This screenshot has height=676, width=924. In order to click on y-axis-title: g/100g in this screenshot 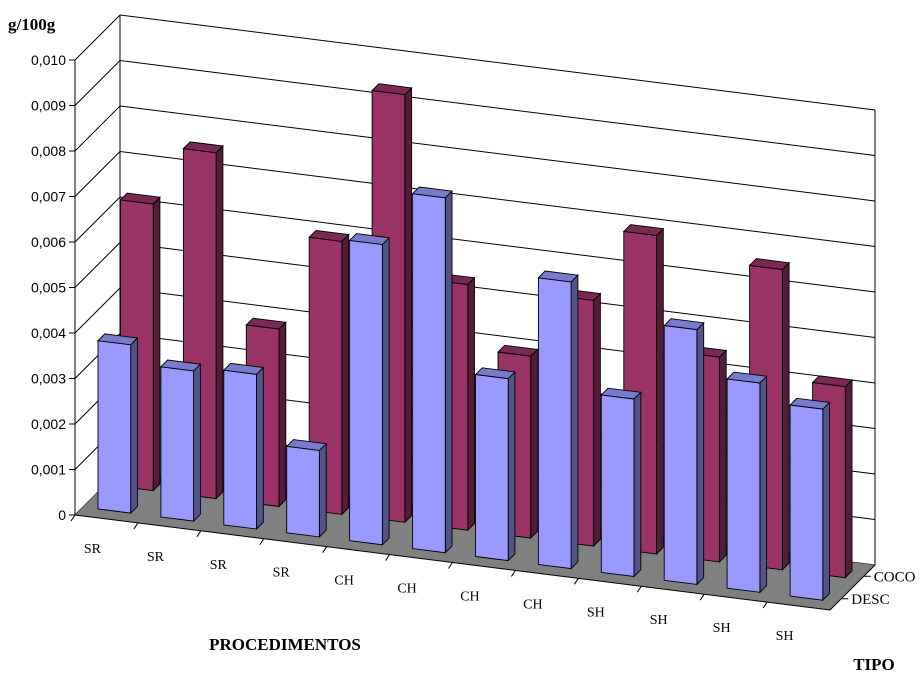, I will do `click(32, 24)`.